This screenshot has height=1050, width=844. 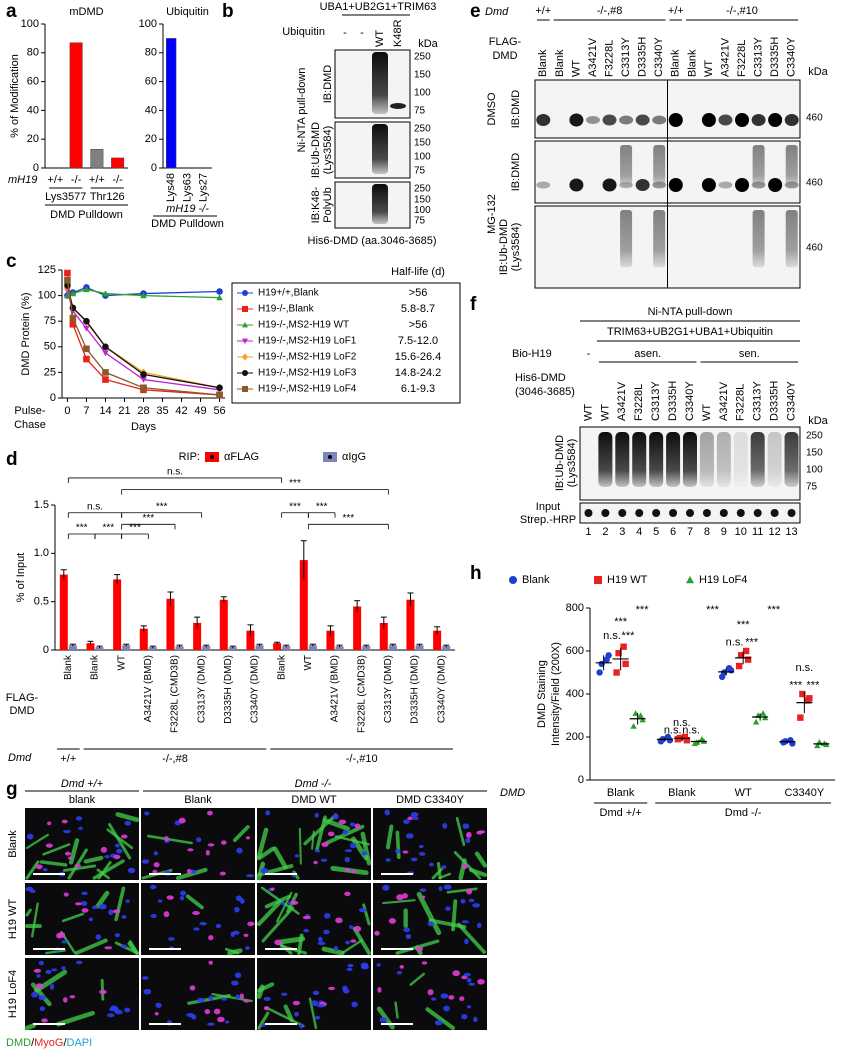 What do you see at coordinates (41, 553) in the screenshot?
I see `y-tick-label: 1.0` at bounding box center [41, 553].